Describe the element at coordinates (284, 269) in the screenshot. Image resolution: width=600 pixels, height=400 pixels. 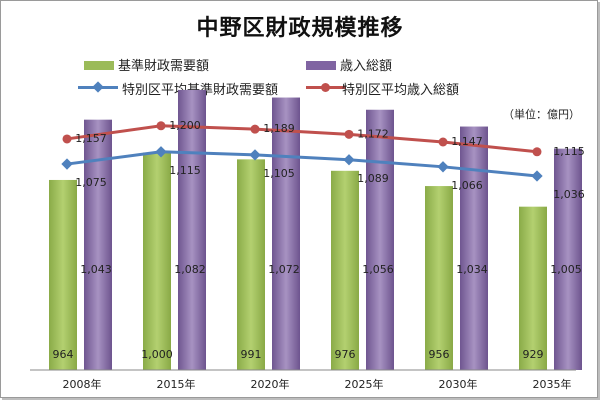
I see `data-label-revenue: 1,072` at that location.